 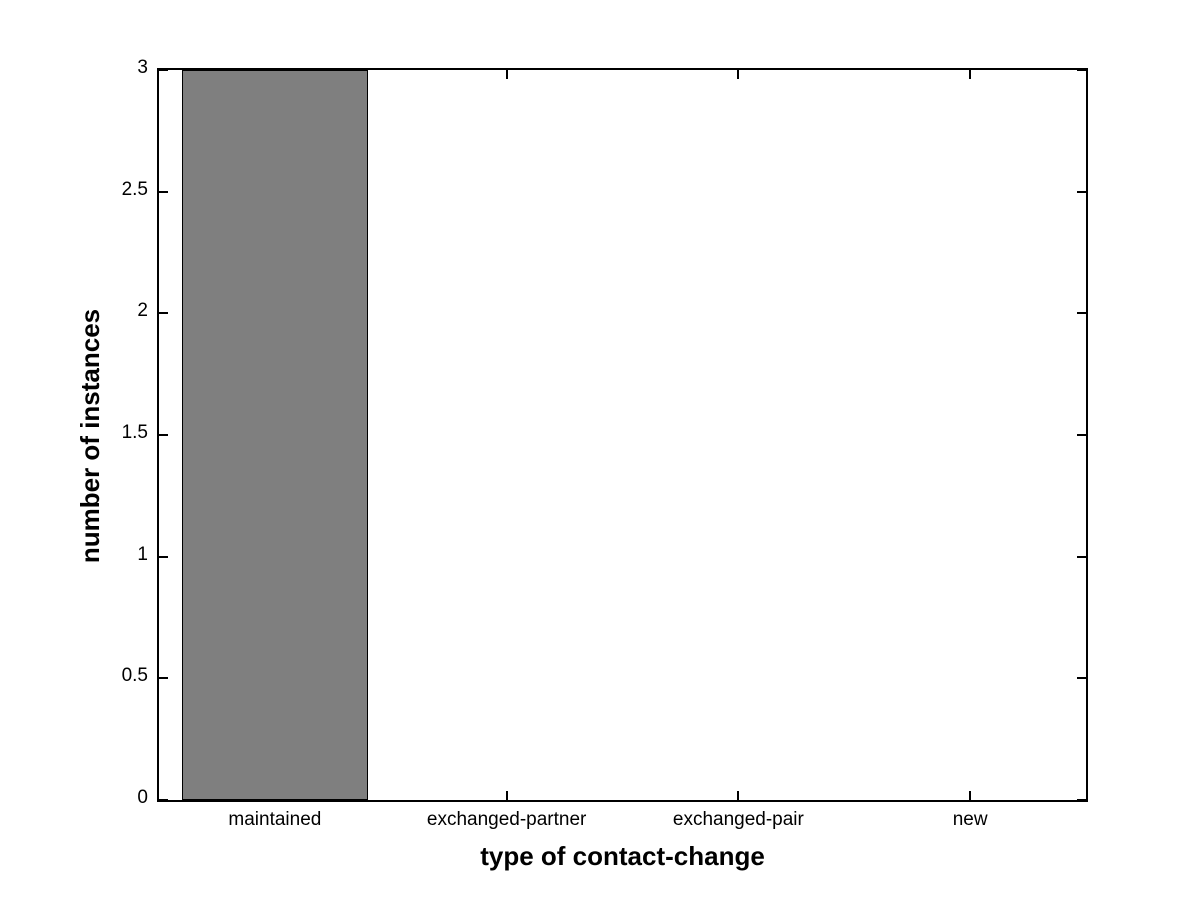 What do you see at coordinates (970, 819) in the screenshot?
I see `x-tick-label: new` at bounding box center [970, 819].